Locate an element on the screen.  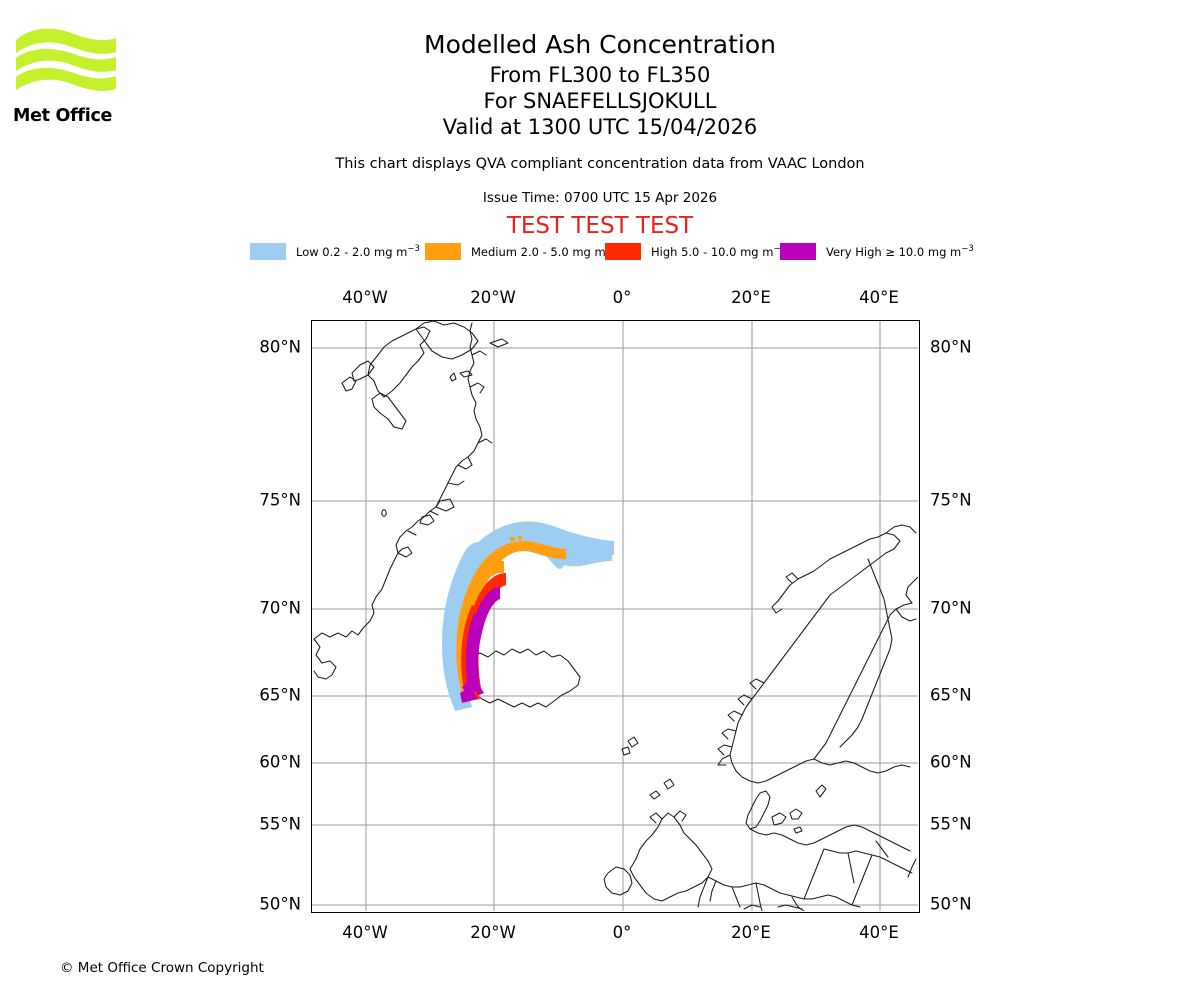
lat-tick-left-2: 70°N is located at coordinates (280, 608).